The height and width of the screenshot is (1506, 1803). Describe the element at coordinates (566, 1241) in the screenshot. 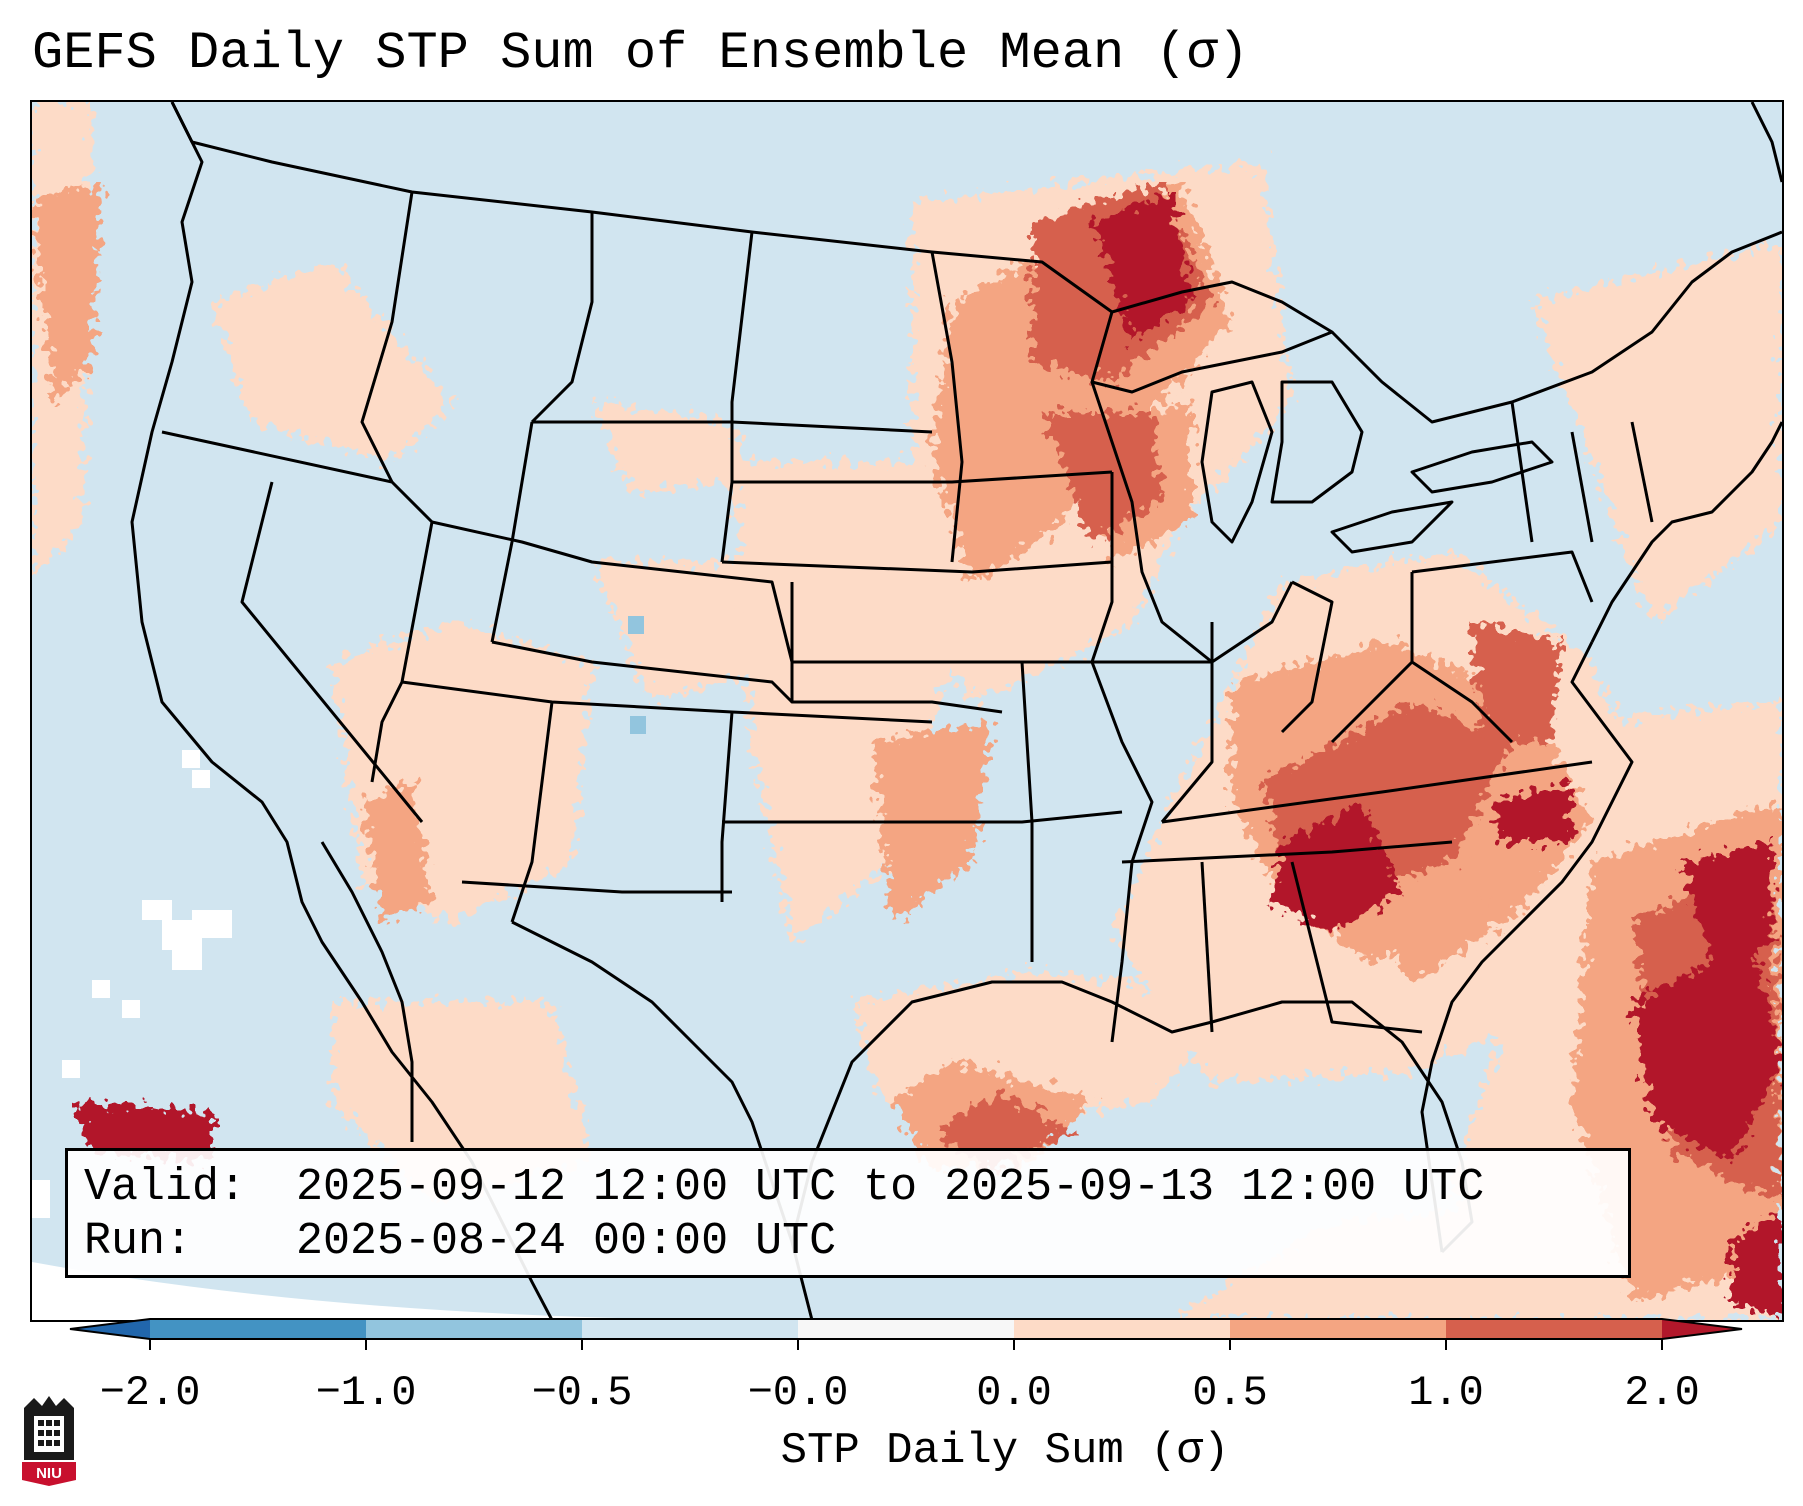

I see `run-value: 2025-08-24 00:00 UTC` at that location.